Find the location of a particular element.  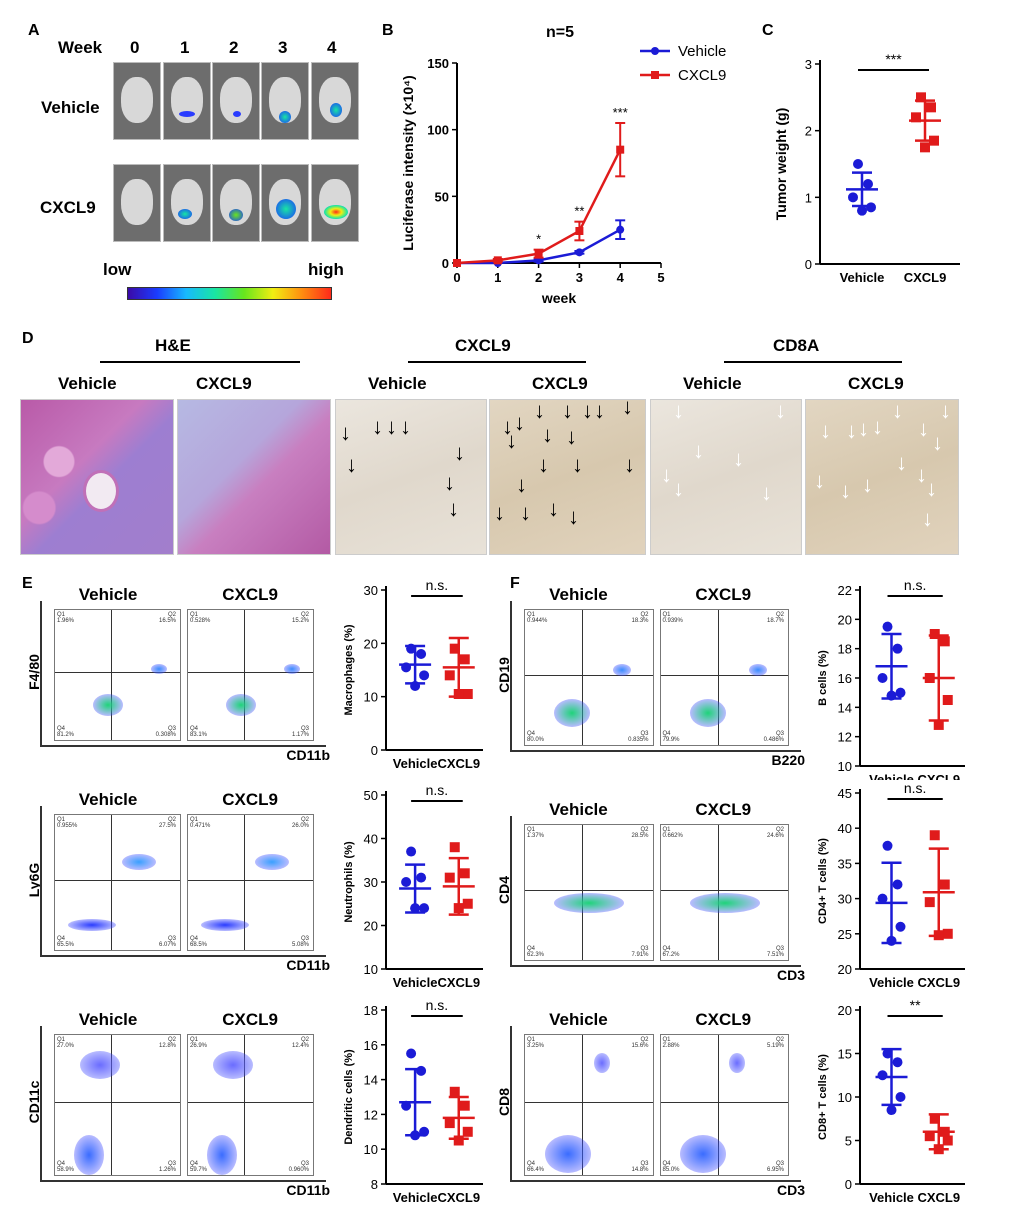

x-tick-label: 5 is located at coordinates (660, 277).